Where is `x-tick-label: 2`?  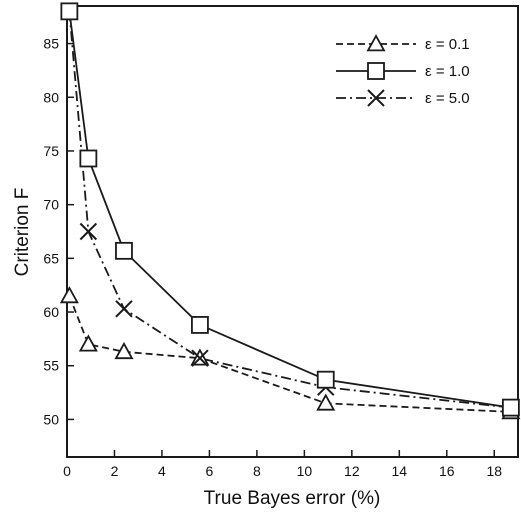
x-tick-label: 2 is located at coordinates (115, 471).